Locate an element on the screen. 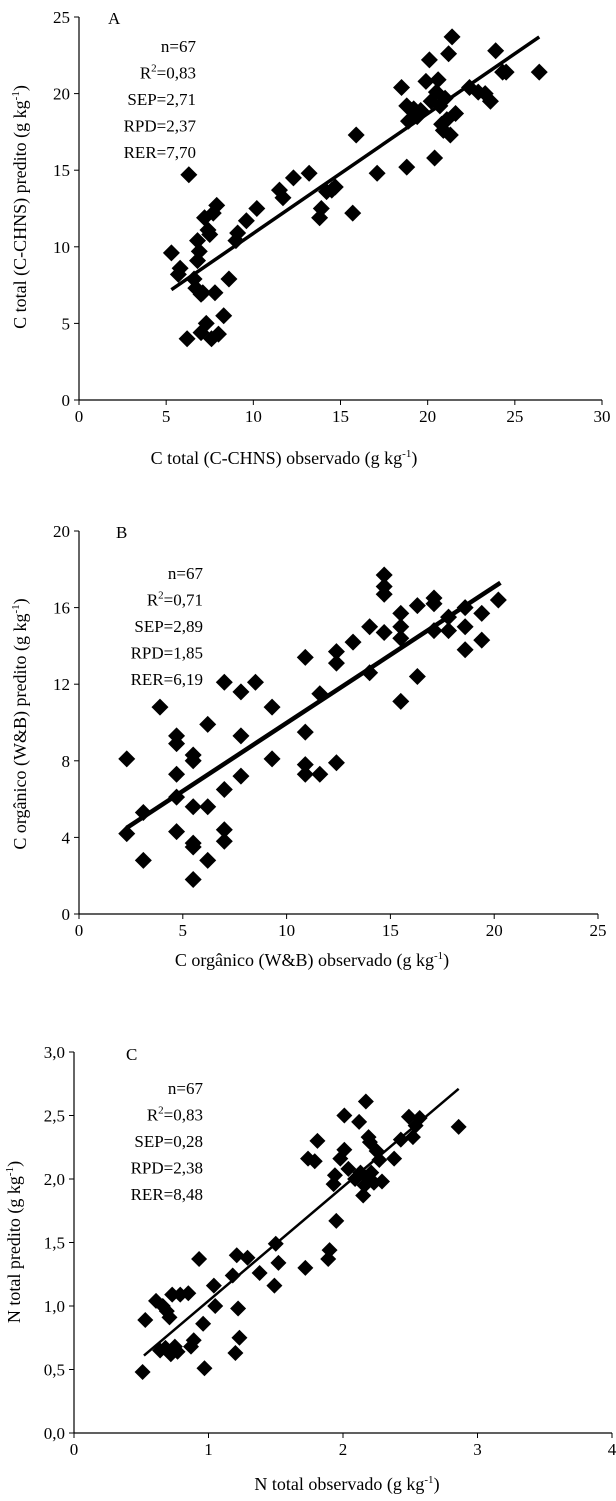  x-tick-label: 5 is located at coordinates (183, 930).